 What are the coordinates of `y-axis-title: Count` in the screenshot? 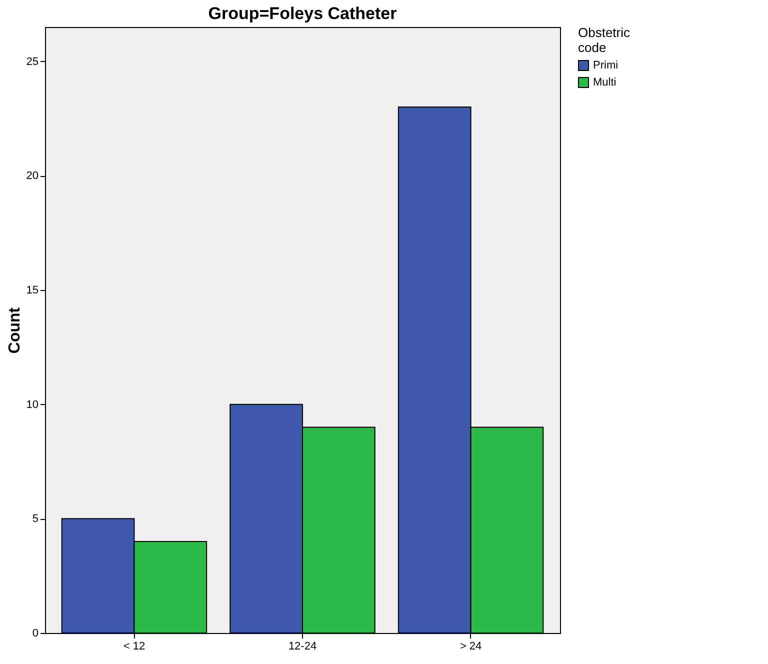 It's located at (15, 330).